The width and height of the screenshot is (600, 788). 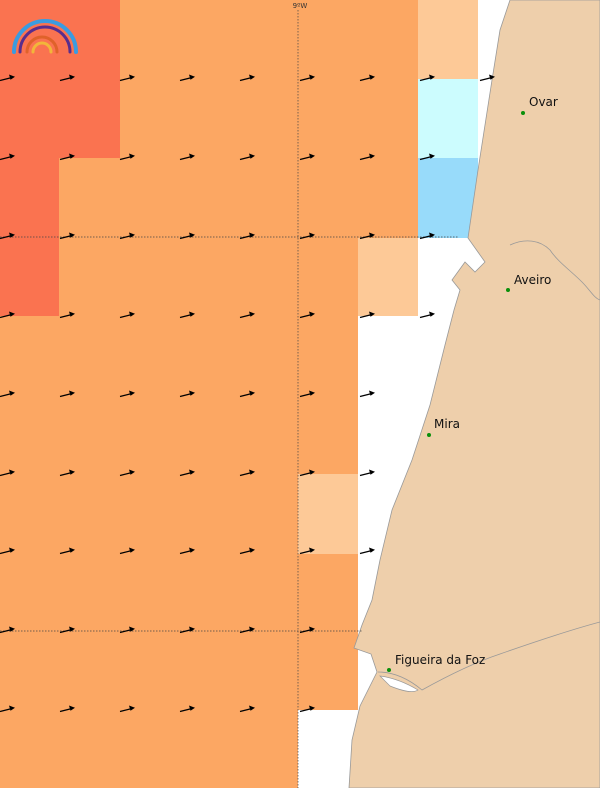 I want to click on river-mondego, so click(x=488, y=656).